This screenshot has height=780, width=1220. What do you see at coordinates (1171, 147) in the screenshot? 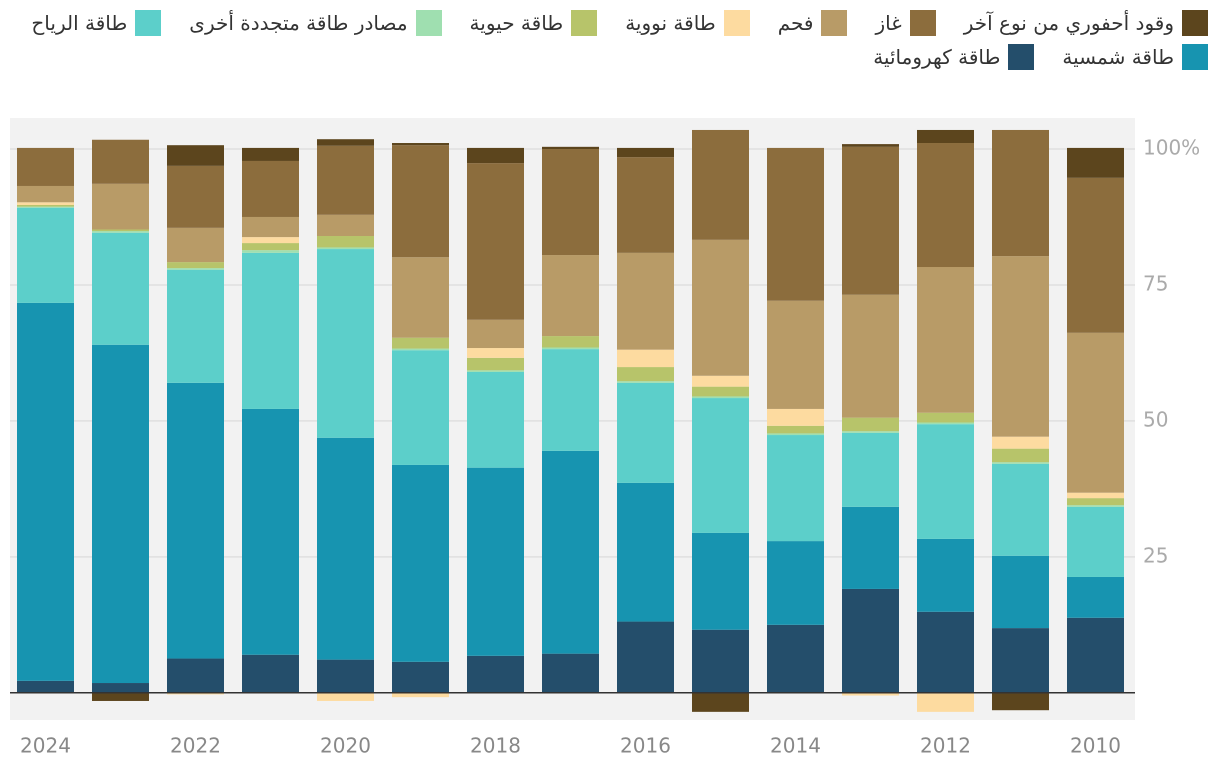
I see `y-tick-label: 100%` at bounding box center [1171, 147].